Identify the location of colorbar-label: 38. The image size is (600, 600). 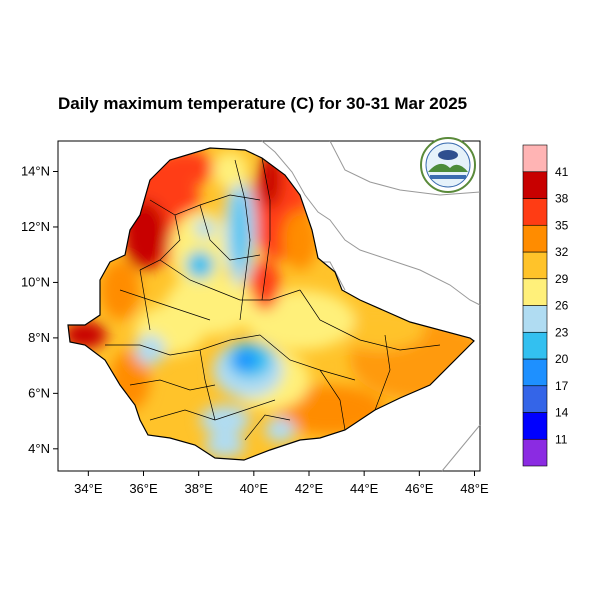
(562, 199).